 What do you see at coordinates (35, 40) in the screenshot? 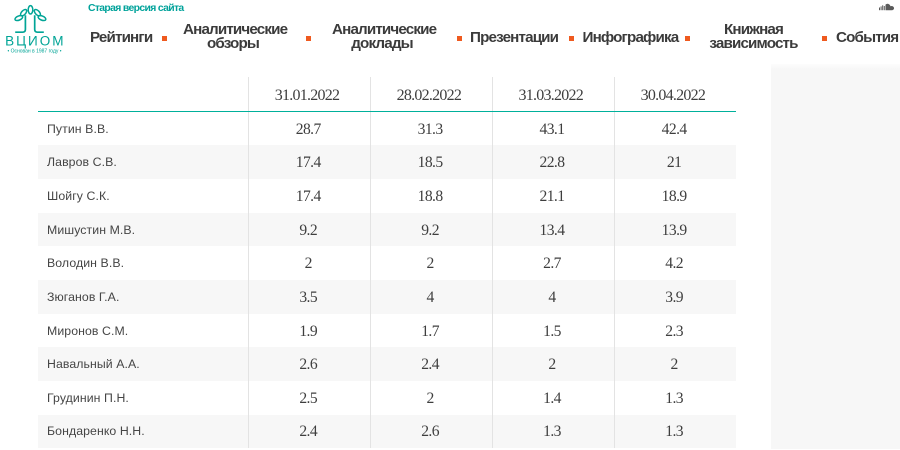
I see `svg-text: ВЦИОМ` at bounding box center [35, 40].